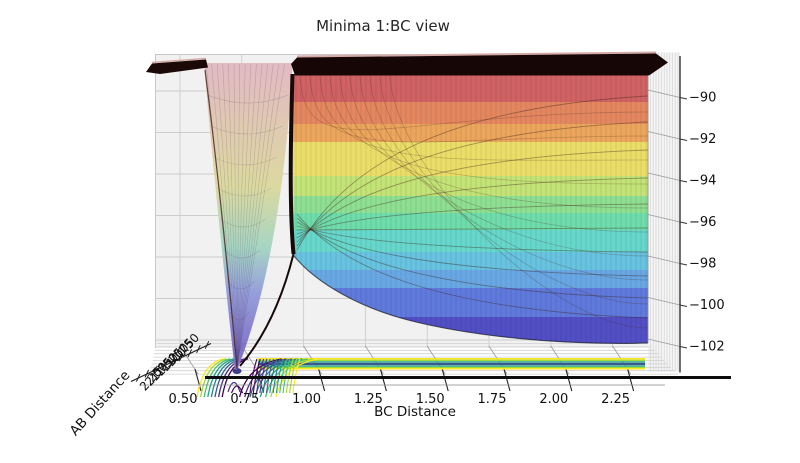 This screenshot has width=800, height=463. Describe the element at coordinates (383, 26) in the screenshot. I see `plot-title: Minima 1:BC view` at that location.